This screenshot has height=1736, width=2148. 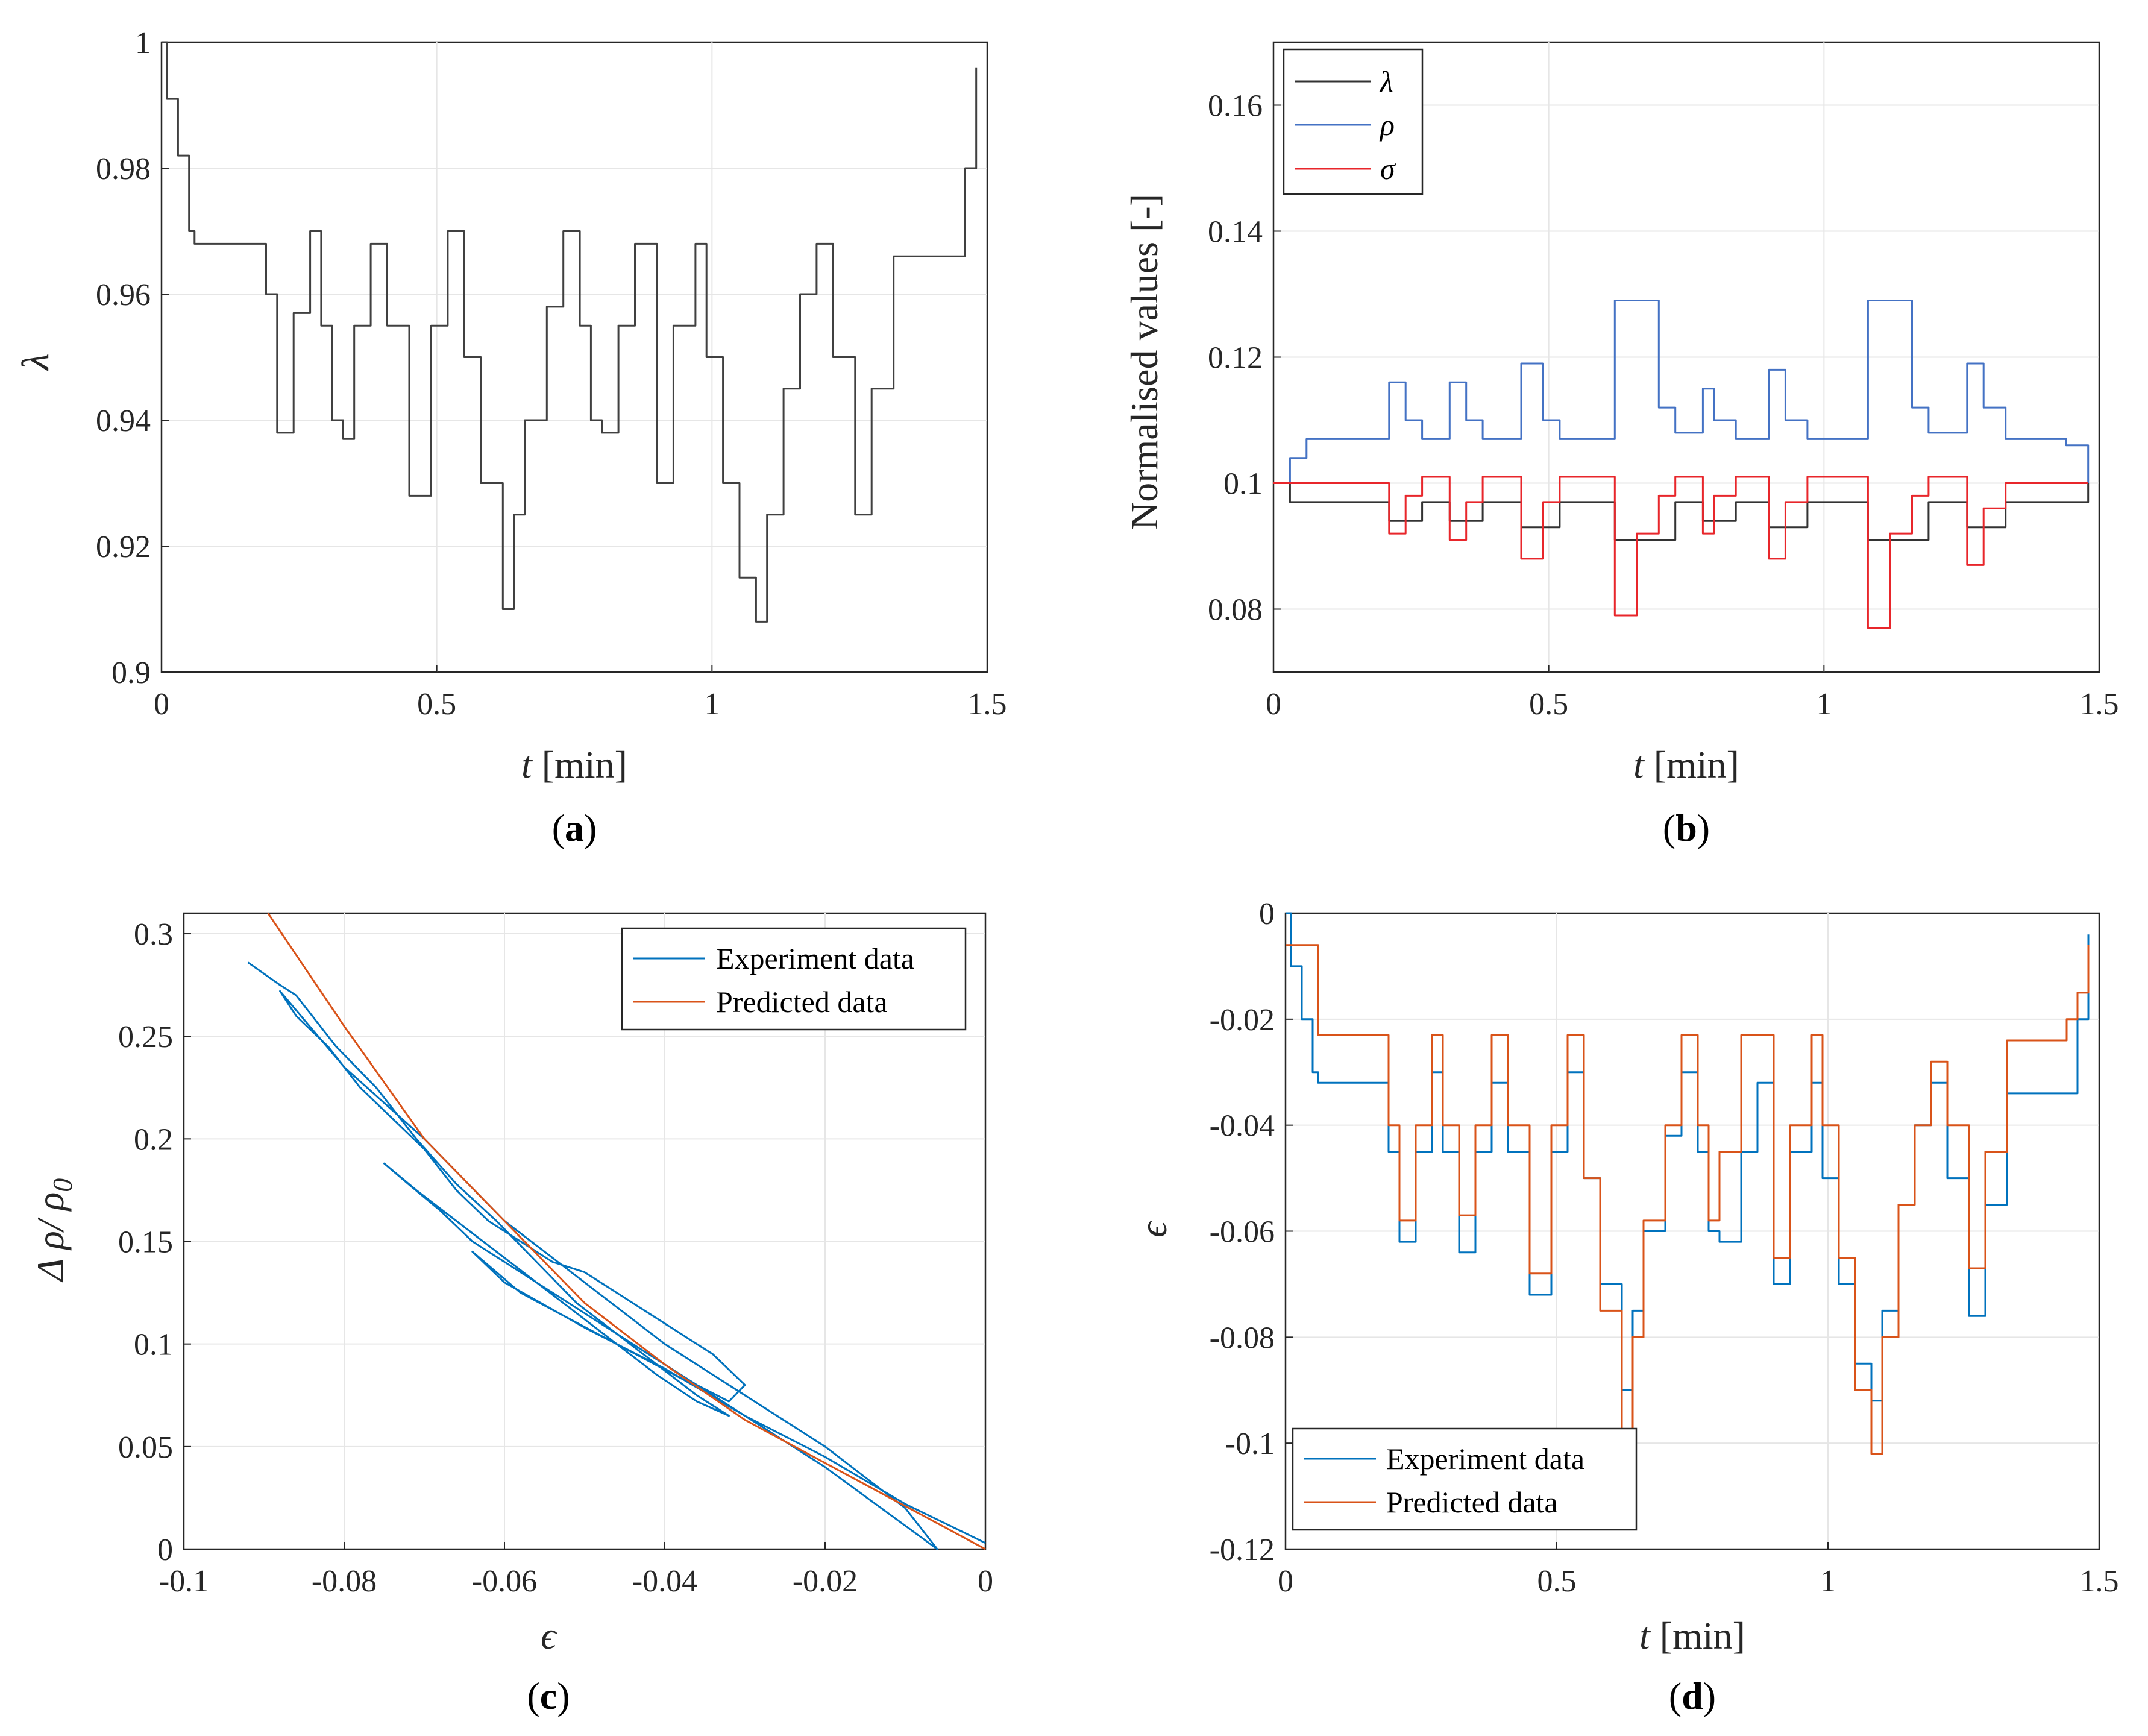 What do you see at coordinates (1388, 169) in the screenshot?
I see `panel-b-legend-label-sigma: σ` at bounding box center [1388, 169].